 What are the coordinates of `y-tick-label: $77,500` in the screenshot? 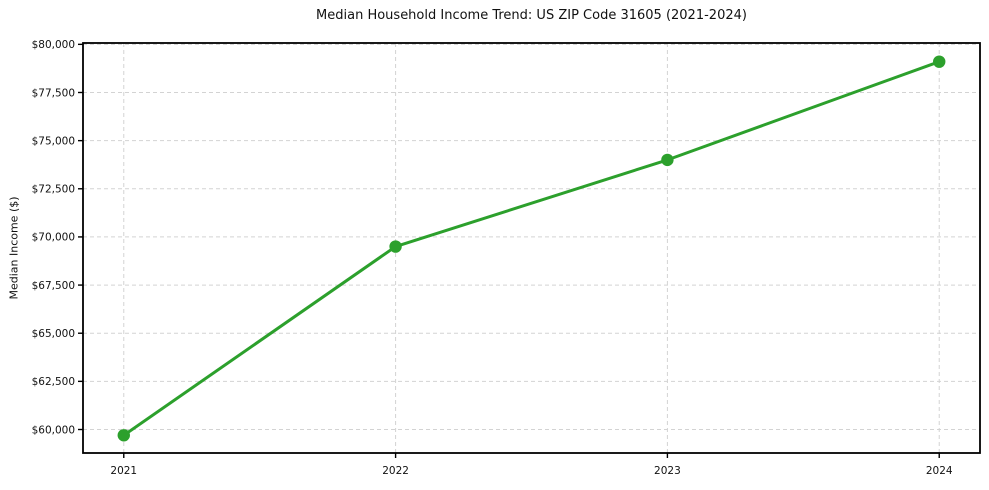 It's located at (53, 93).